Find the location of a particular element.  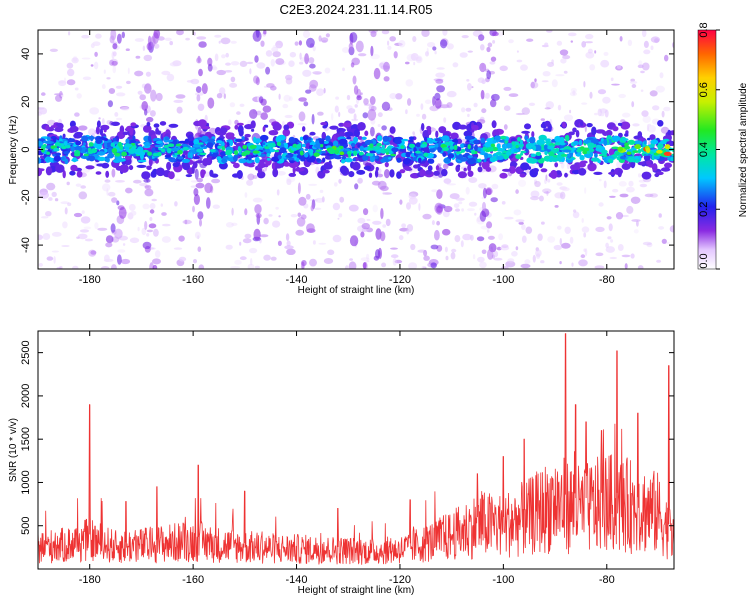

spectrogram-y-axis-label: Frequency (Hz) is located at coordinates (13, 150).